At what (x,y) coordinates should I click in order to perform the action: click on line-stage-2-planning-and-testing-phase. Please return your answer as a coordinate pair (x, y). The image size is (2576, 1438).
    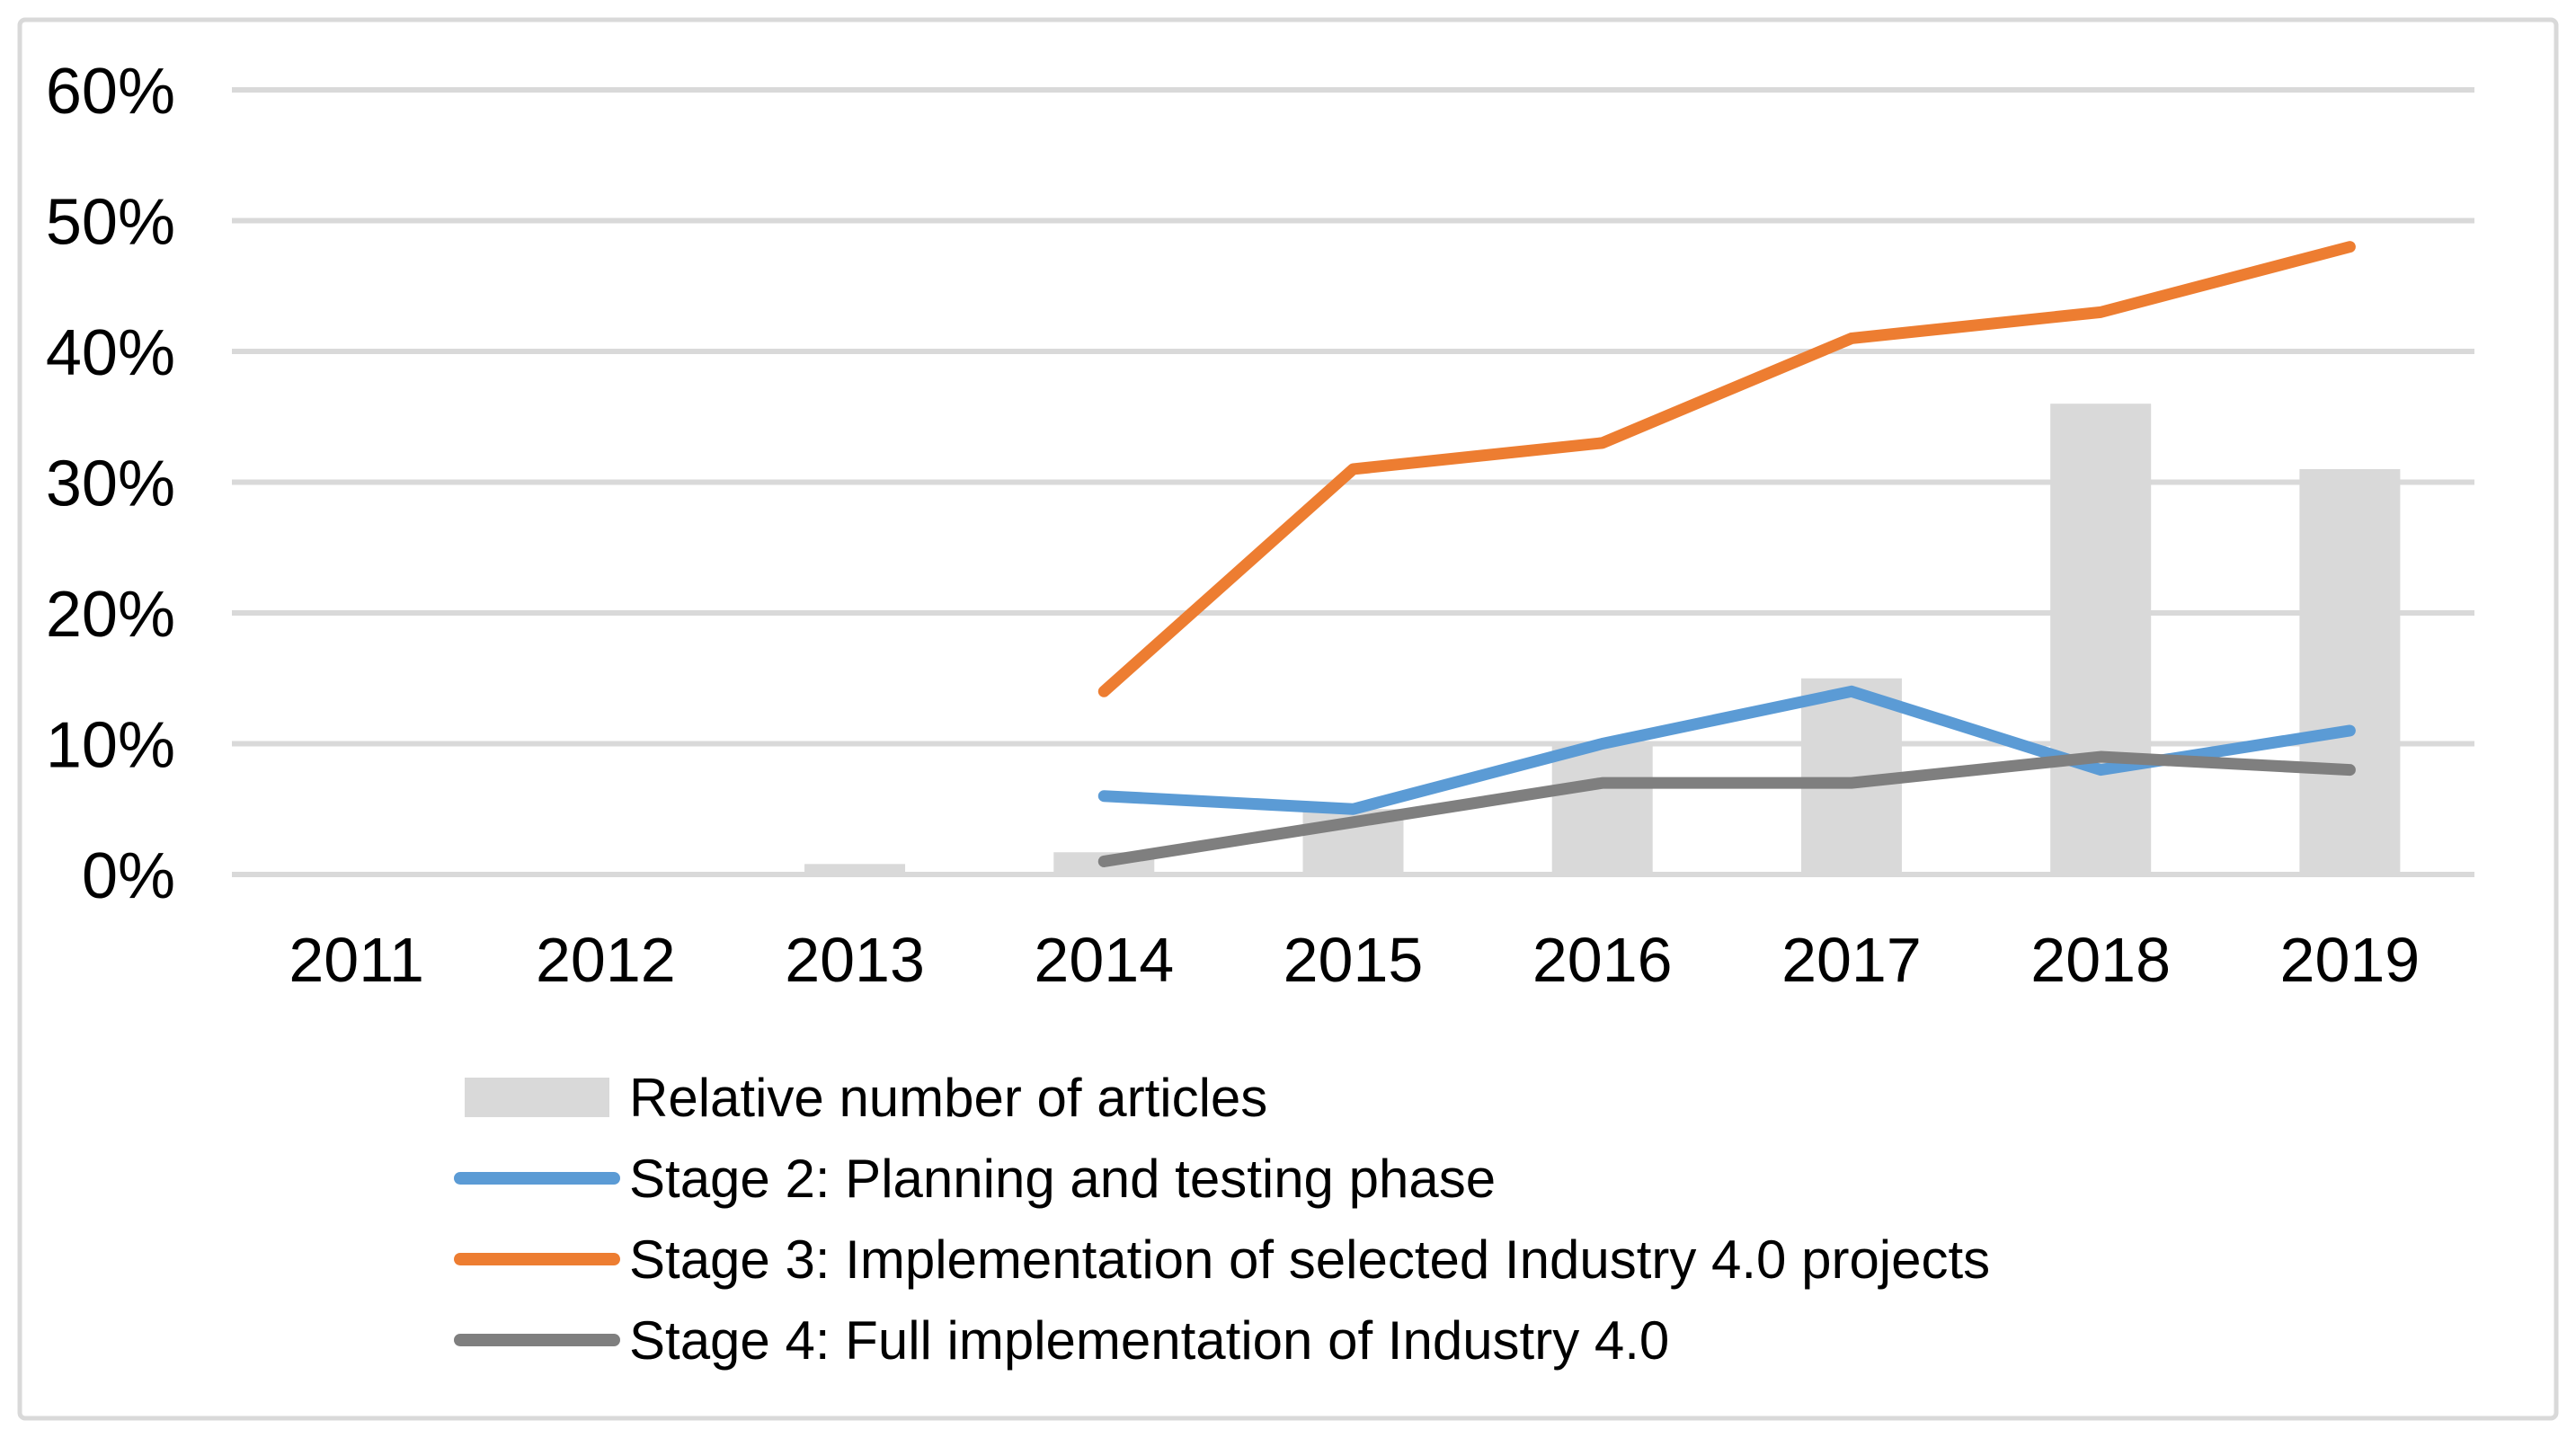
    Looking at the image, I should click on (1726, 750).